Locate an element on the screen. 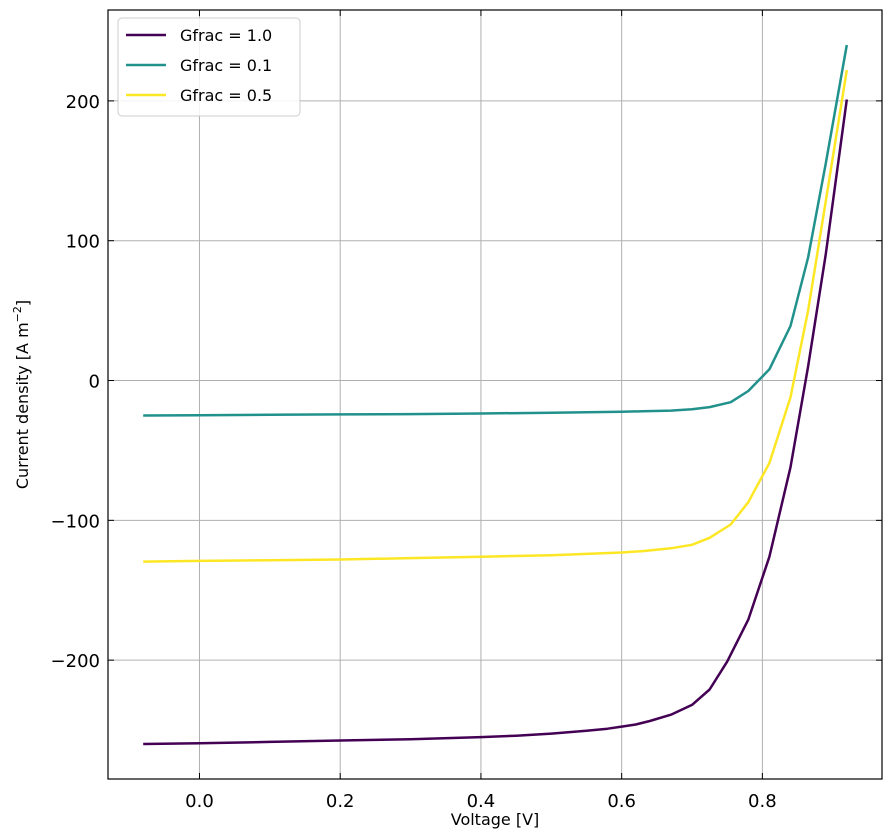  legend-label-2: Gfrac = 0.1 is located at coordinates (226, 65).